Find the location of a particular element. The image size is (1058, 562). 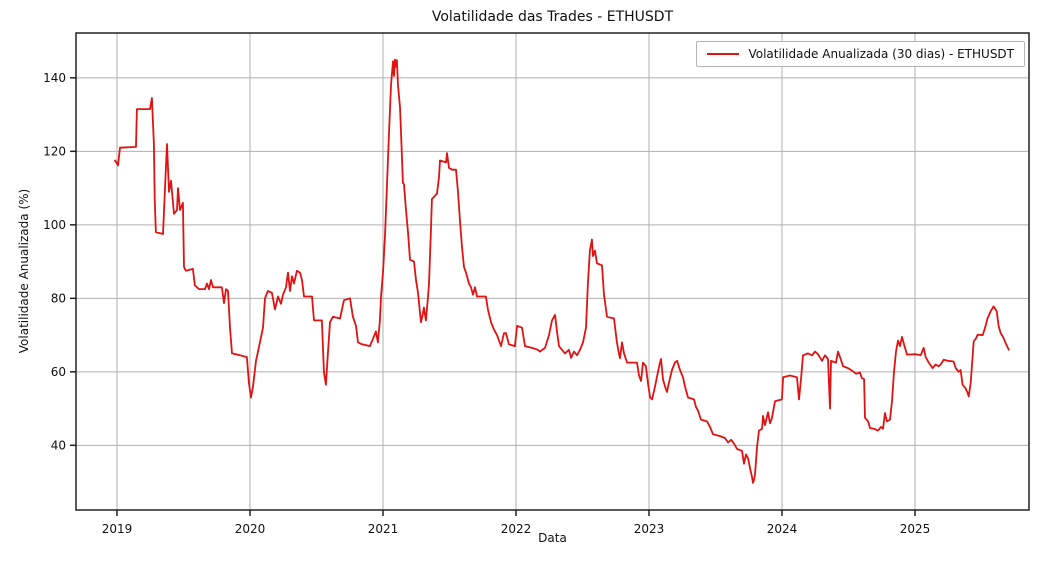

y-tick-label: 40 is located at coordinates (58, 445).